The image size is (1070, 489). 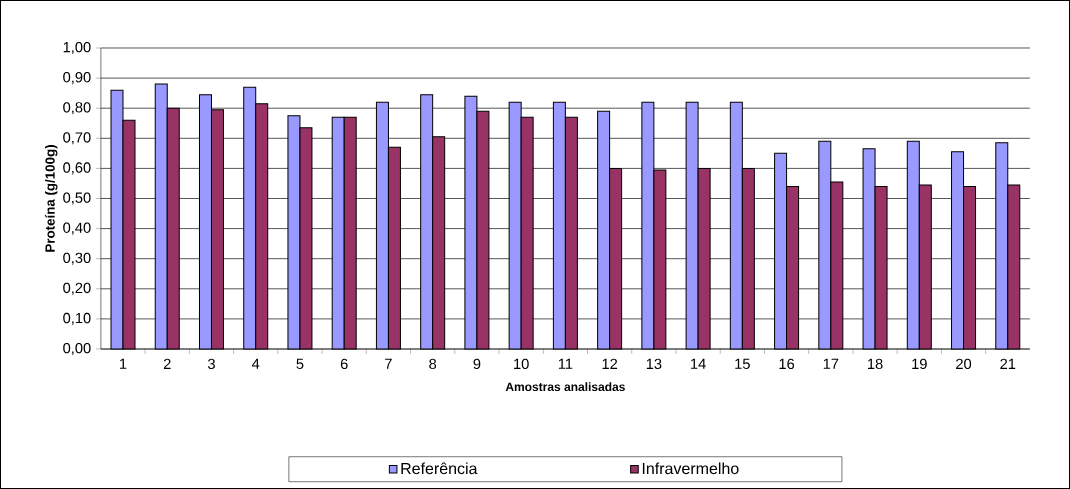 What do you see at coordinates (831, 363) in the screenshot?
I see `x-tick-label: 17` at bounding box center [831, 363].